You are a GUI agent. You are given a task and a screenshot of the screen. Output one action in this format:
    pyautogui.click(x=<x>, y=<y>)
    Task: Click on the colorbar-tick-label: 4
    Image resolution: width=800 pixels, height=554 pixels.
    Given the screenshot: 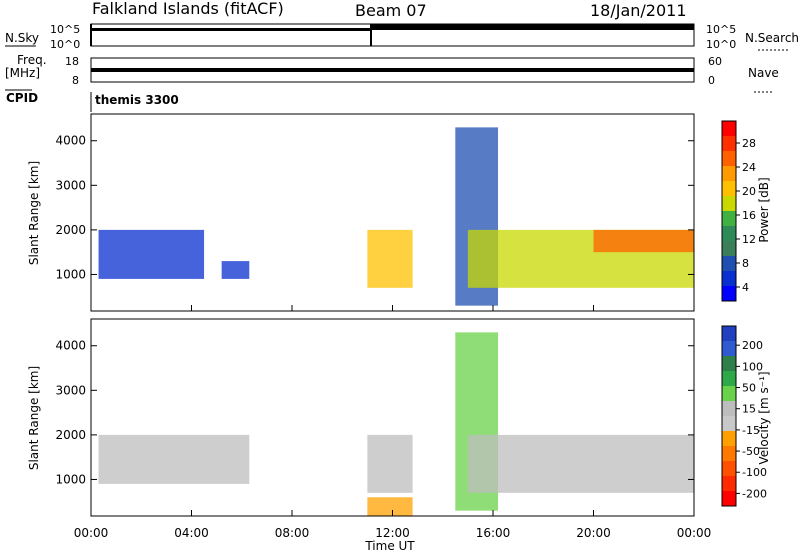 What is the action you would take?
    pyautogui.click(x=745, y=287)
    